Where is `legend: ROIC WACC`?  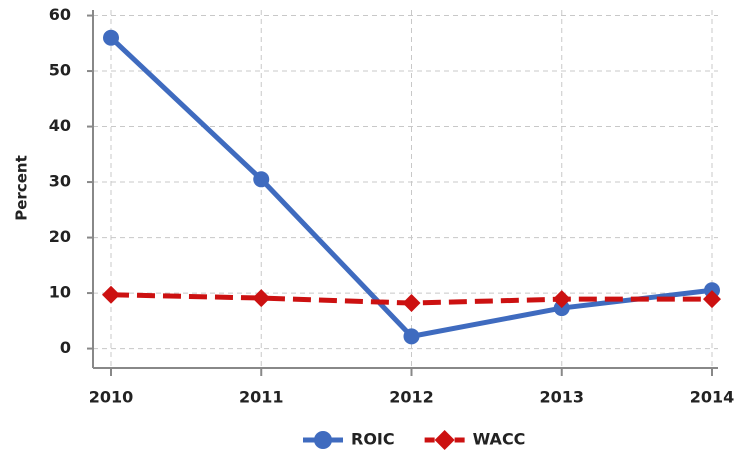 legend: ROIC WACC is located at coordinates (414, 440).